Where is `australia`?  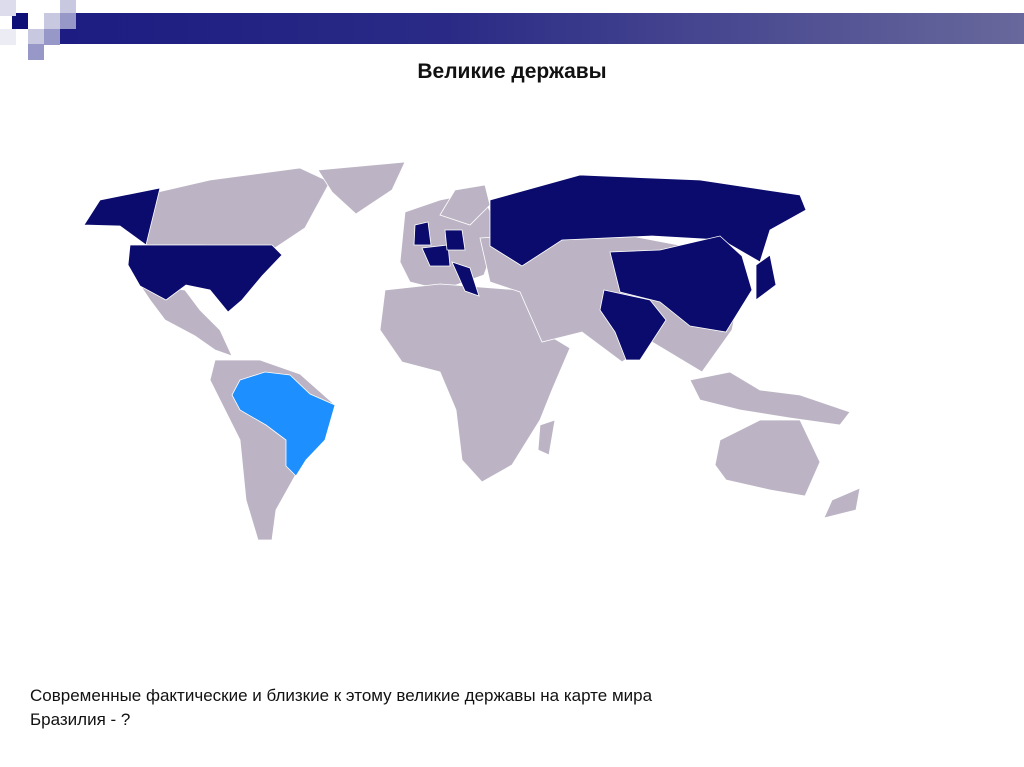
australia is located at coordinates (767, 458).